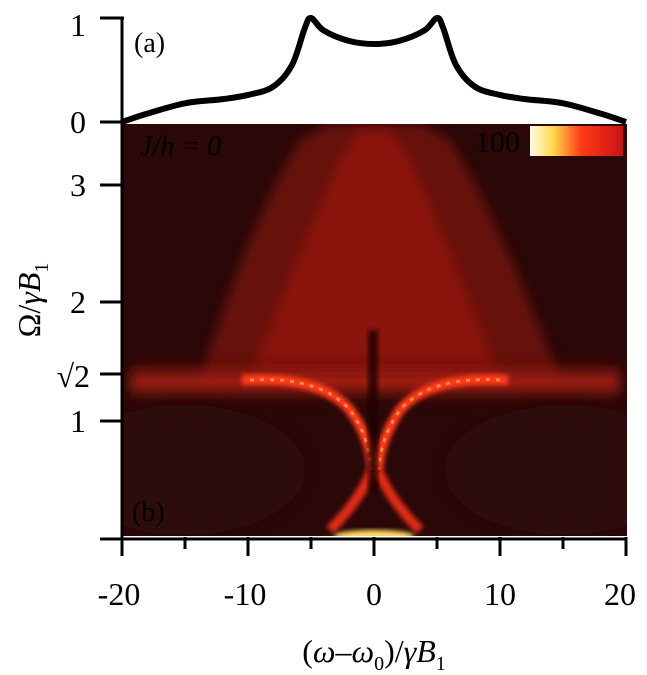  What do you see at coordinates (149, 43) in the screenshot?
I see `panel-label-a: (a)` at bounding box center [149, 43].